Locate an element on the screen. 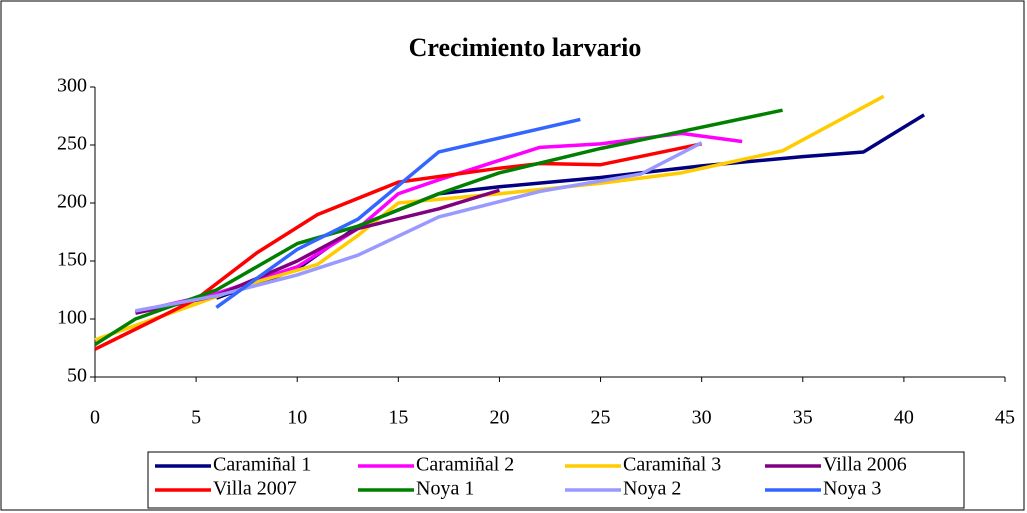 The image size is (1027, 513). legend-label: Caramiñal 1 is located at coordinates (262, 465).